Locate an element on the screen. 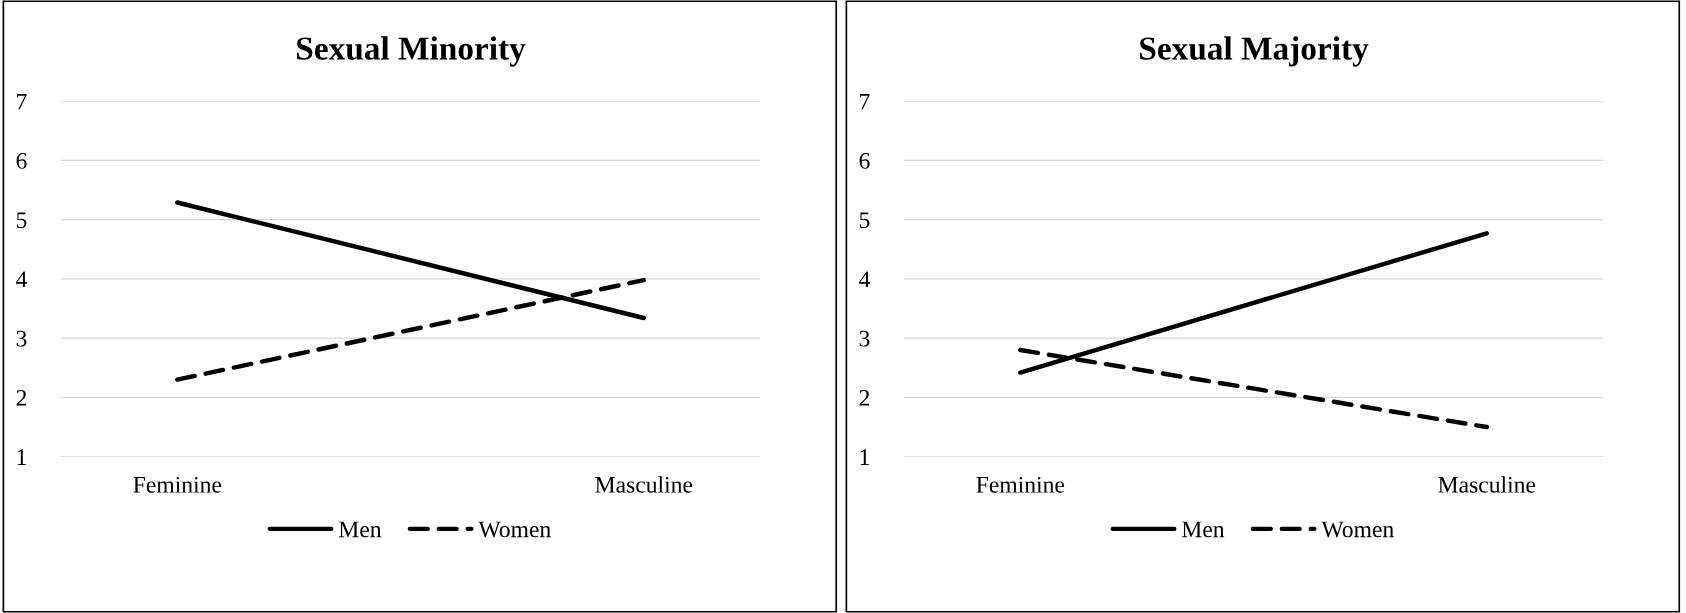  chart-title: Sexual Majority is located at coordinates (1254, 51).